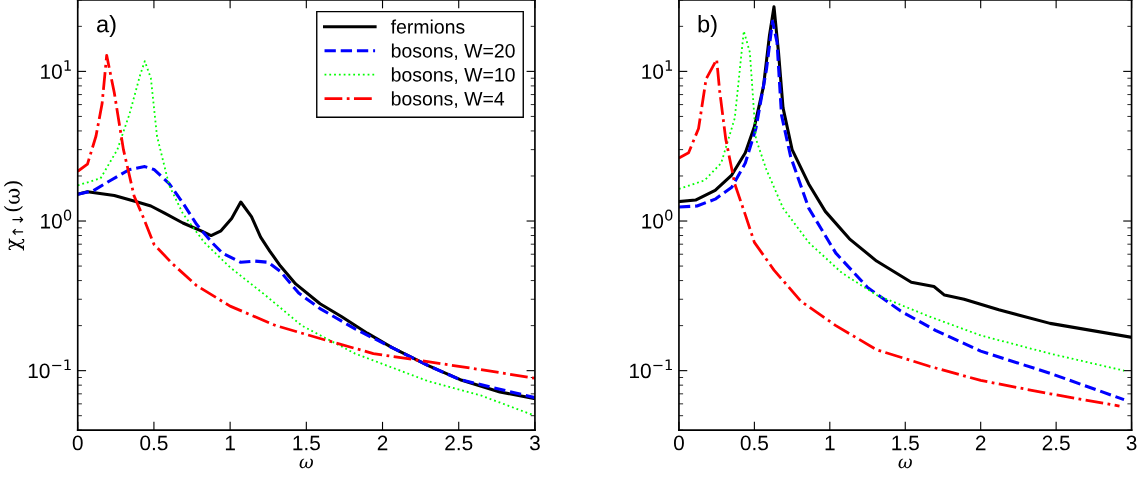 This screenshot has width=1143, height=478. I want to click on annotation: b), so click(707, 26).